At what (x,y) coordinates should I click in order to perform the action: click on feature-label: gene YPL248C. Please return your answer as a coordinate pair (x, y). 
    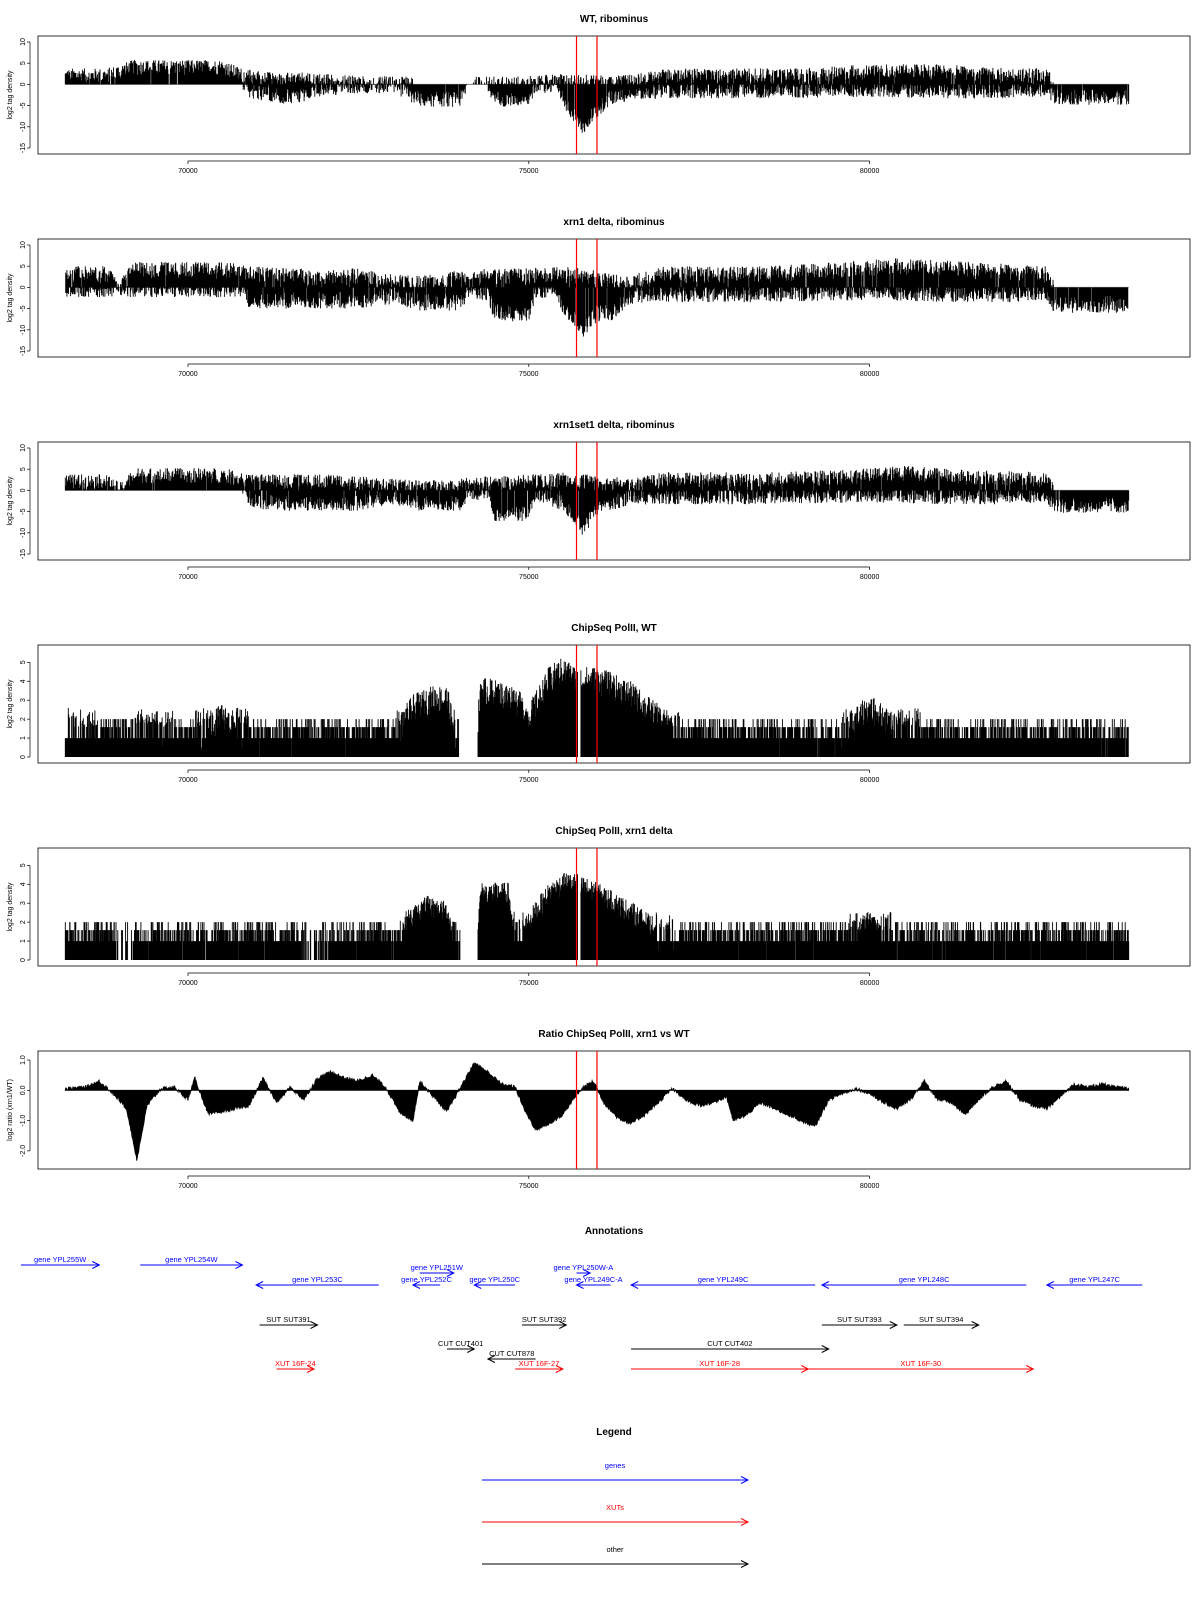
    Looking at the image, I should click on (924, 1279).